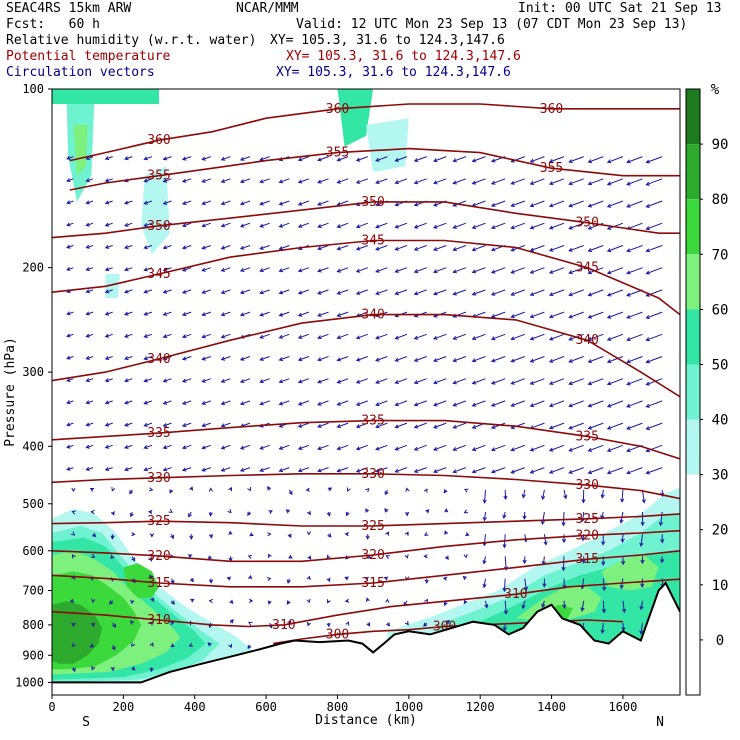  Describe the element at coordinates (715, 90) in the screenshot. I see `colorbar-unit: %` at that location.